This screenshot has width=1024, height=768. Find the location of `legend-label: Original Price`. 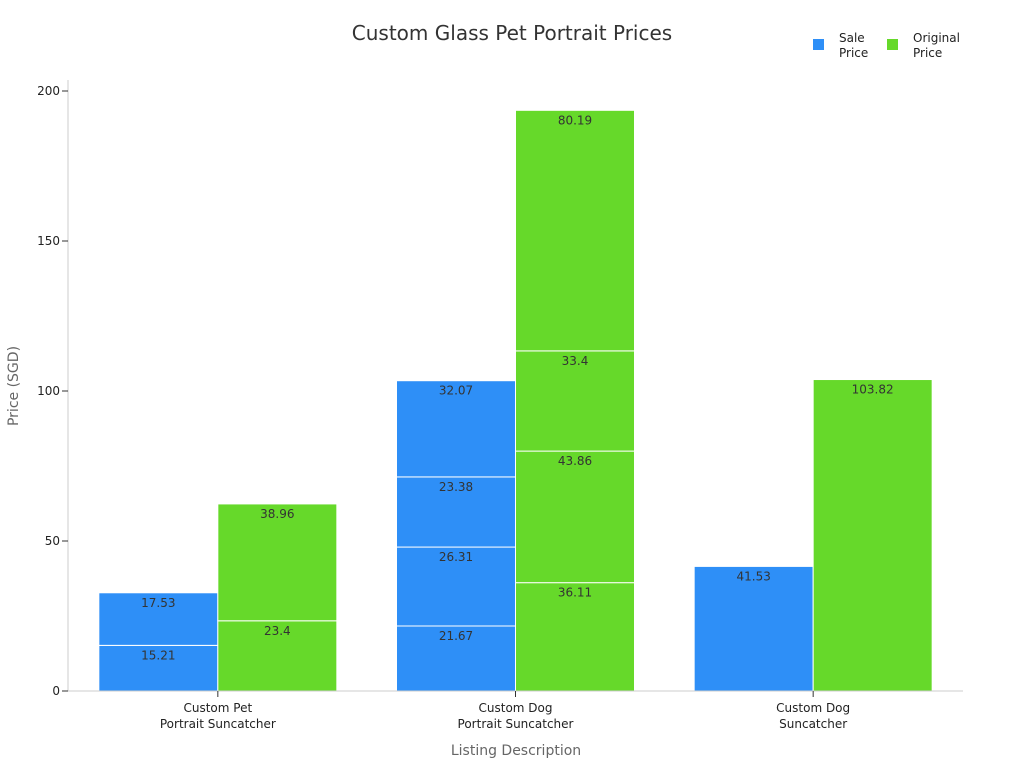

legend-label: Original Price is located at coordinates (936, 45).